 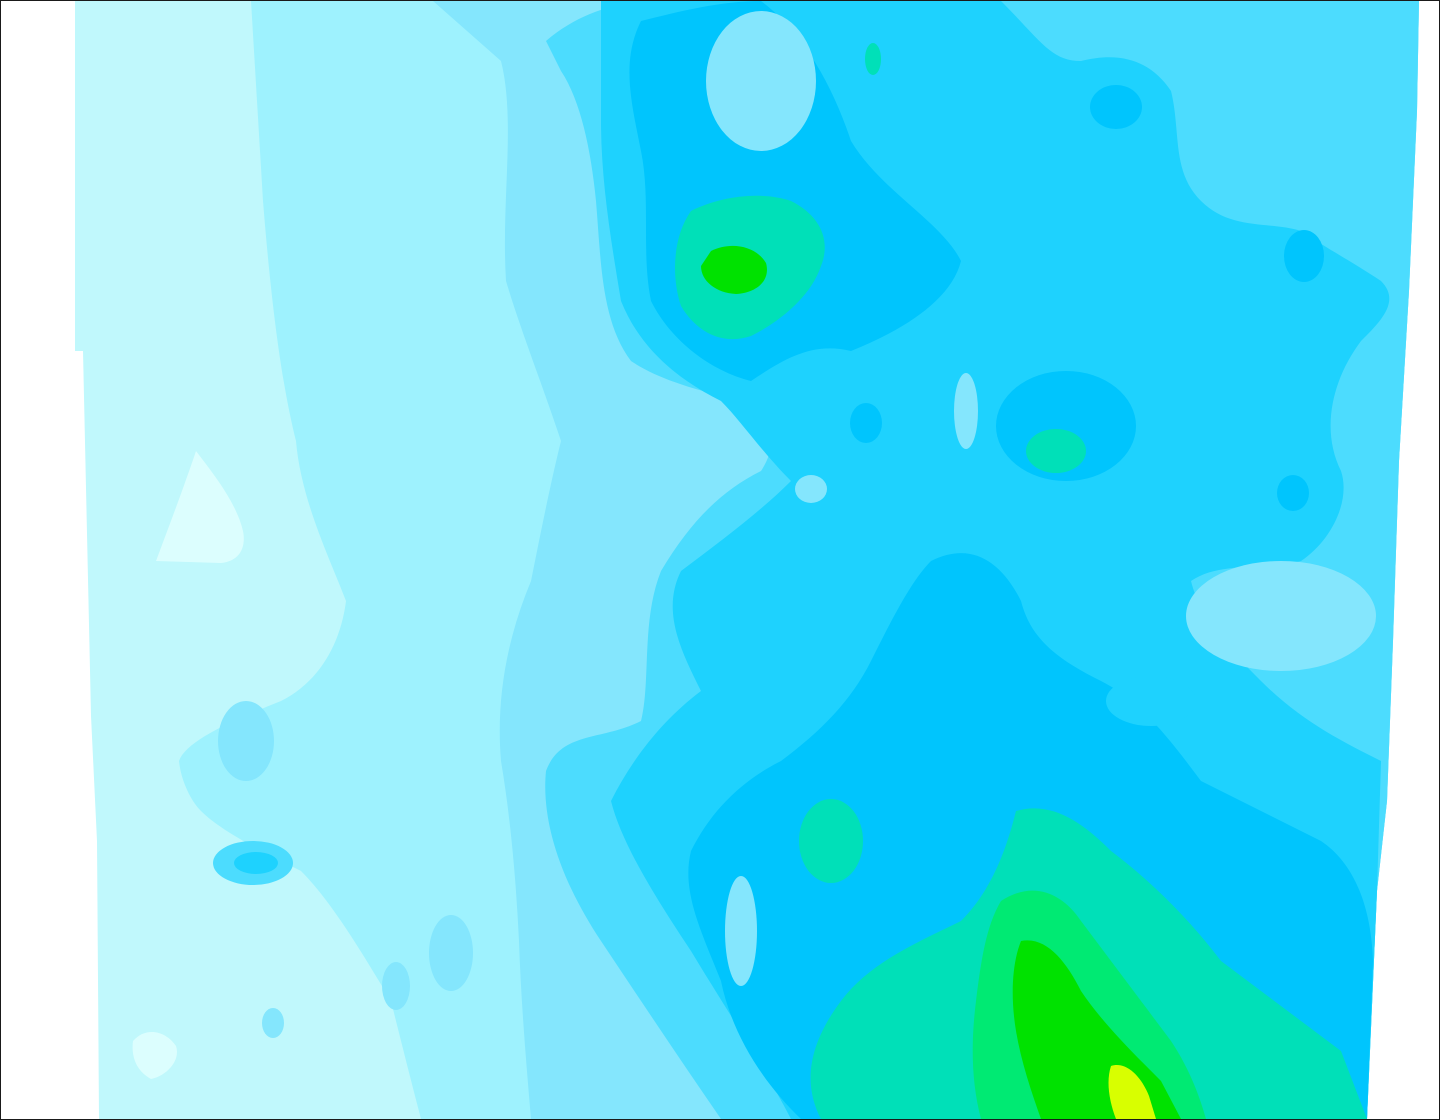 I want to click on contour-band-9-north, so click(x=734, y=269).